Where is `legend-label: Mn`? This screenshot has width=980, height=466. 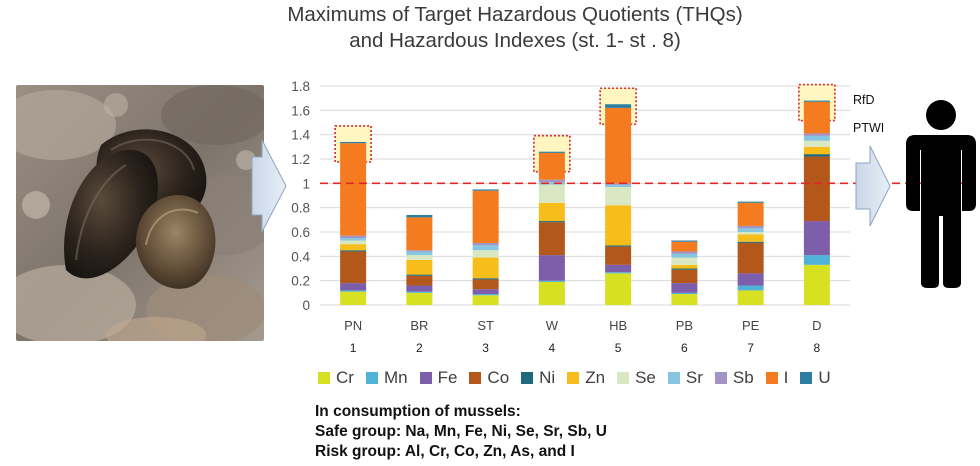
legend-label: Mn is located at coordinates (395, 377).